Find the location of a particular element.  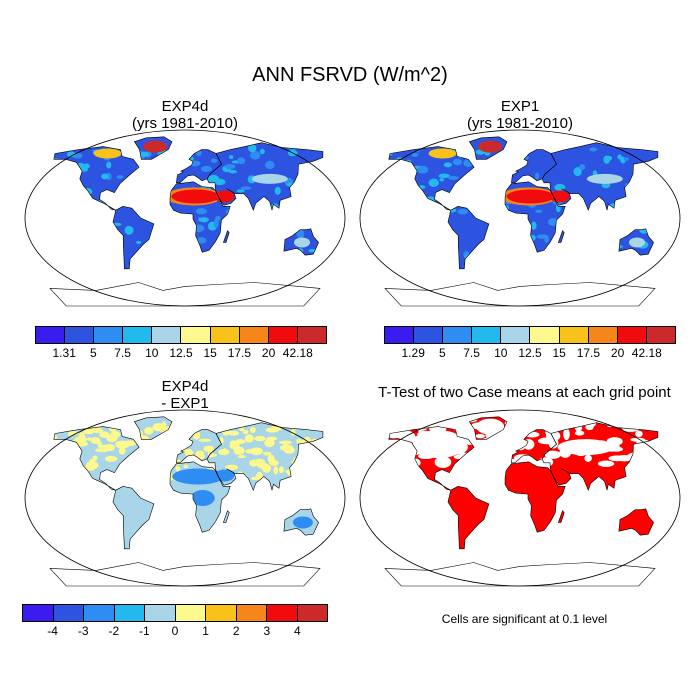

panel-title-diff: EXP4d - EXP1 is located at coordinates (185, 395).